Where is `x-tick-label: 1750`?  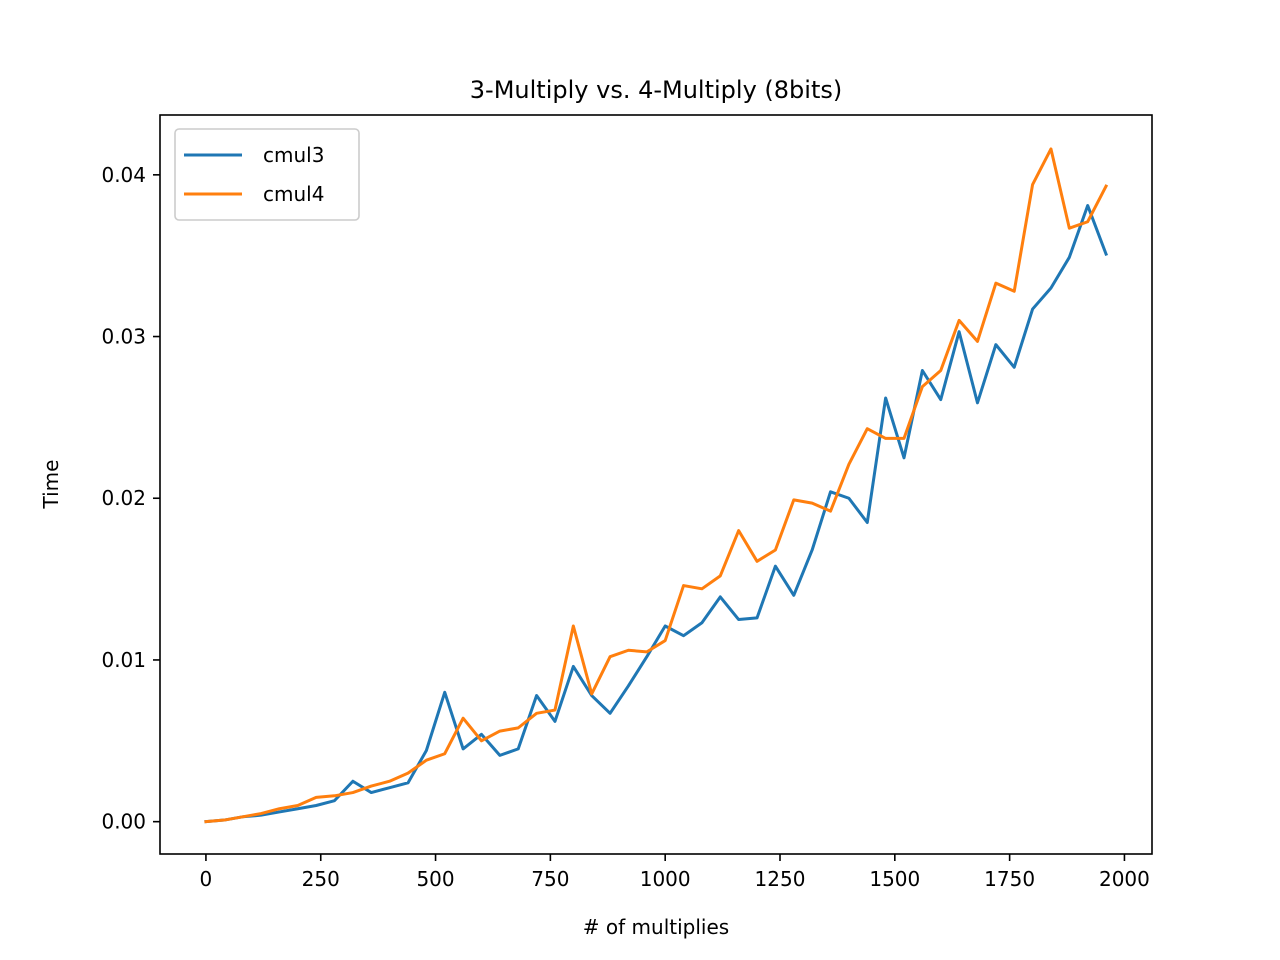
x-tick-label: 1750 is located at coordinates (1009, 879).